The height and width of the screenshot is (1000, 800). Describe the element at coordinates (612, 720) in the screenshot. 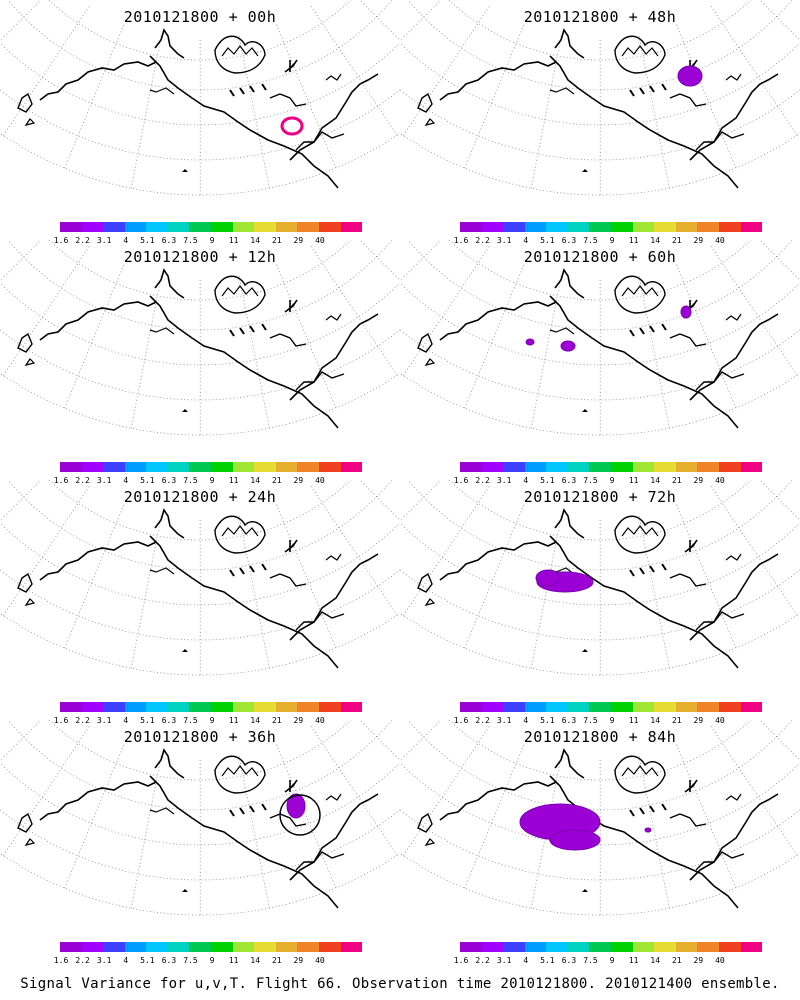

I see `colorbar-label: 9` at that location.